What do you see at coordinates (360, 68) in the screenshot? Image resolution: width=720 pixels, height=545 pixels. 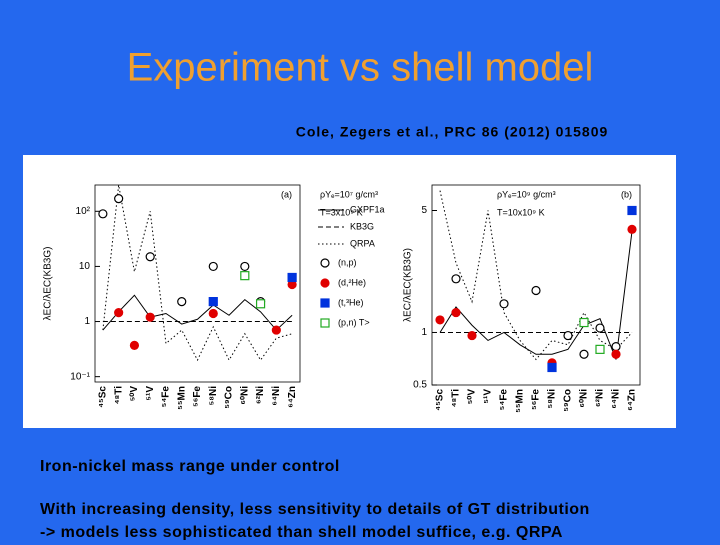 I see `slide-title: Experiment vs shell model` at bounding box center [360, 68].